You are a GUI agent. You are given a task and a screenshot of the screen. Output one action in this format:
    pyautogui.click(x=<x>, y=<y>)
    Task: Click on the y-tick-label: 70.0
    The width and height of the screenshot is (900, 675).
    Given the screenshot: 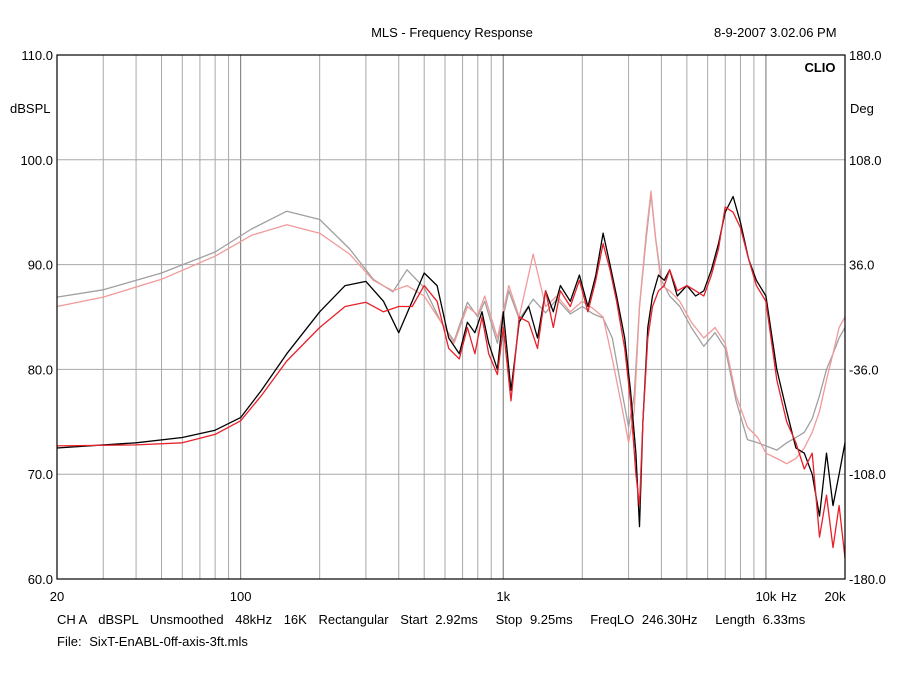 What is the action you would take?
    pyautogui.click(x=40, y=474)
    